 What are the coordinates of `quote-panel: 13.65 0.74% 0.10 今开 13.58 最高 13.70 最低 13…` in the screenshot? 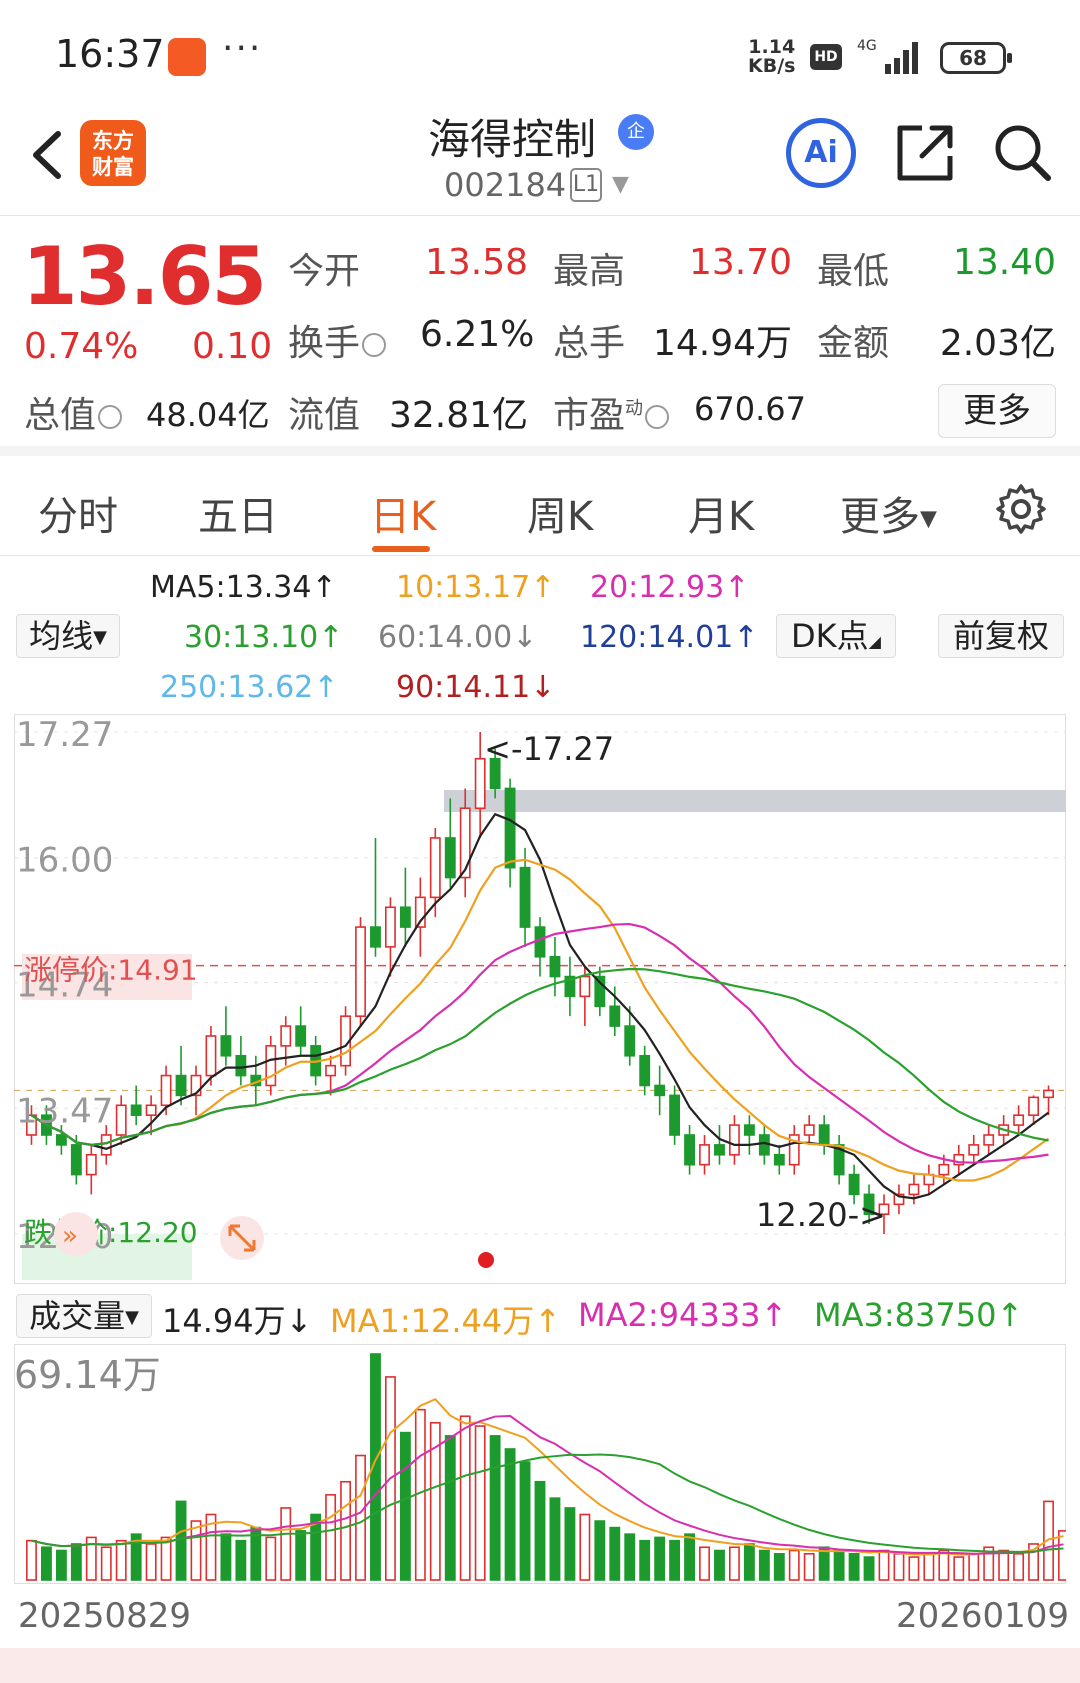 It's located at (540, 336).